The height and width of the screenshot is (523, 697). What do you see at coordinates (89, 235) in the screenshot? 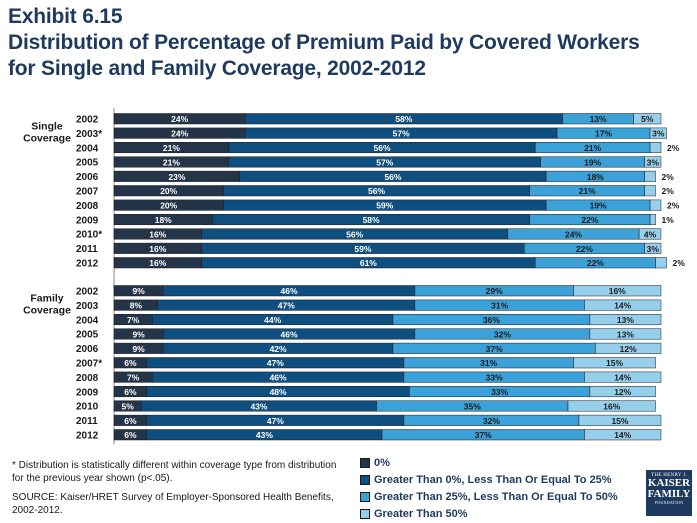
I see `year-label: 2010*` at bounding box center [89, 235].